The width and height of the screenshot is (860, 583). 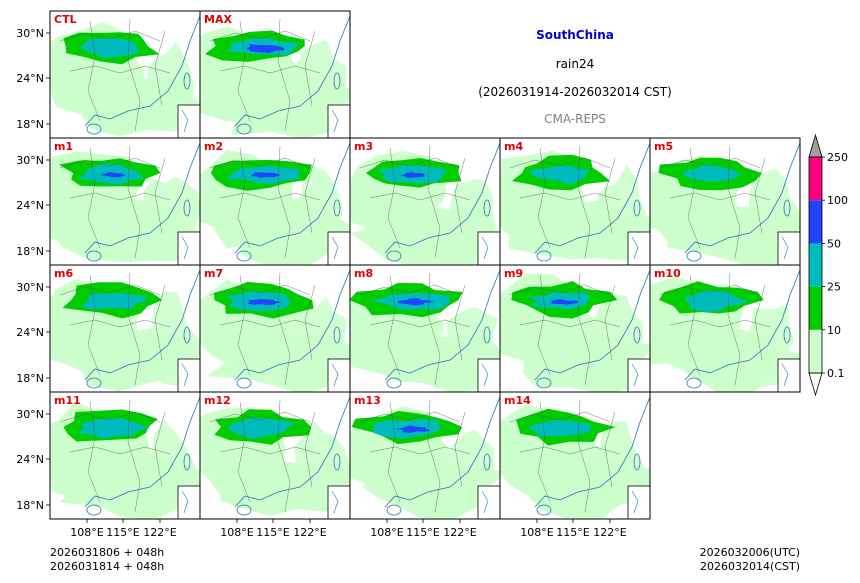 I want to click on period-label: (2026031914-2026032014 CST), so click(x=575, y=92).